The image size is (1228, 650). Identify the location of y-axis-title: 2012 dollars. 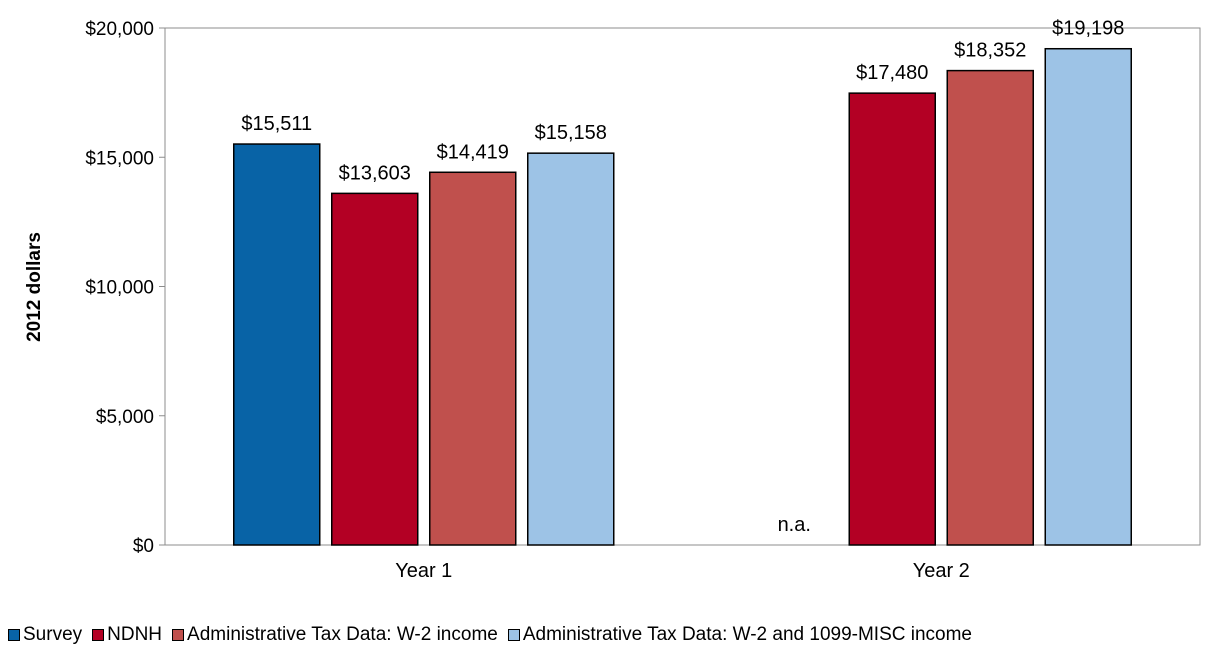
(34, 287).